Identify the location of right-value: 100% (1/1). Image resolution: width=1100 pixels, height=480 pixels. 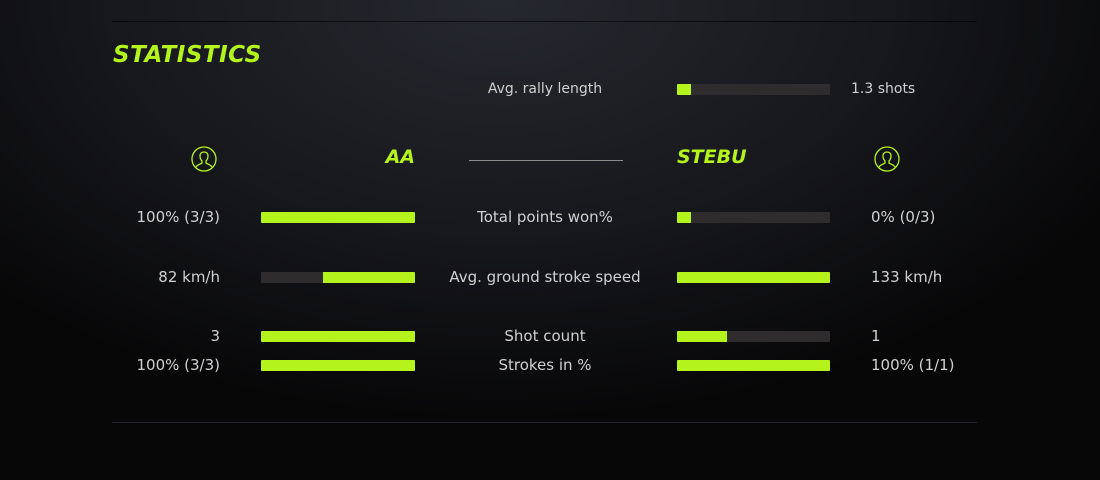
(913, 365).